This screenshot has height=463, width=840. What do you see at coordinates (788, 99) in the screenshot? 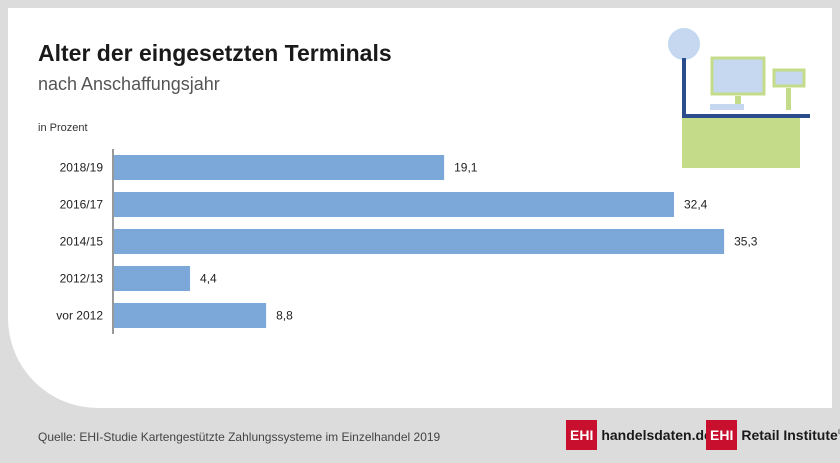
I see `card-terminal-stand-icon` at bounding box center [788, 99].